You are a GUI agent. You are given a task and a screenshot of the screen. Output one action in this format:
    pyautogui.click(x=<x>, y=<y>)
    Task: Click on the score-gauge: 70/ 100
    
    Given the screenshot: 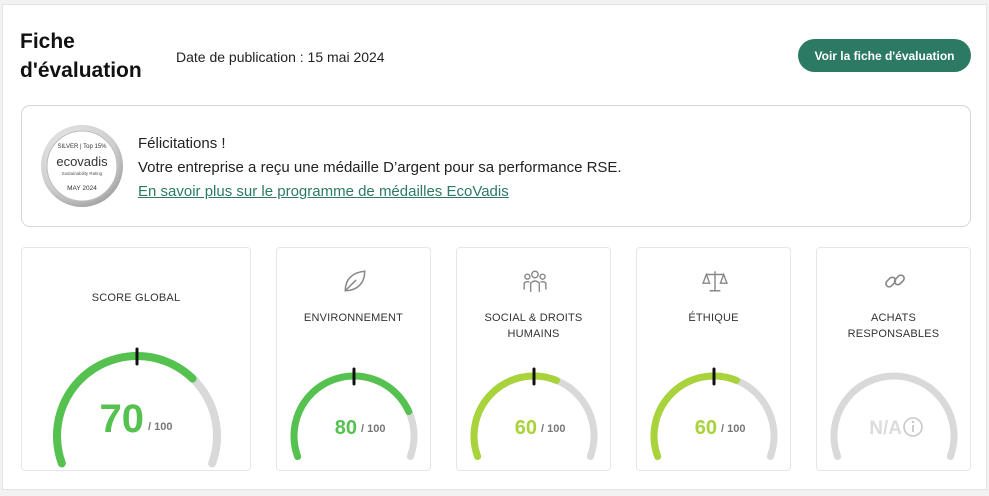 What is the action you would take?
    pyautogui.click(x=137, y=407)
    